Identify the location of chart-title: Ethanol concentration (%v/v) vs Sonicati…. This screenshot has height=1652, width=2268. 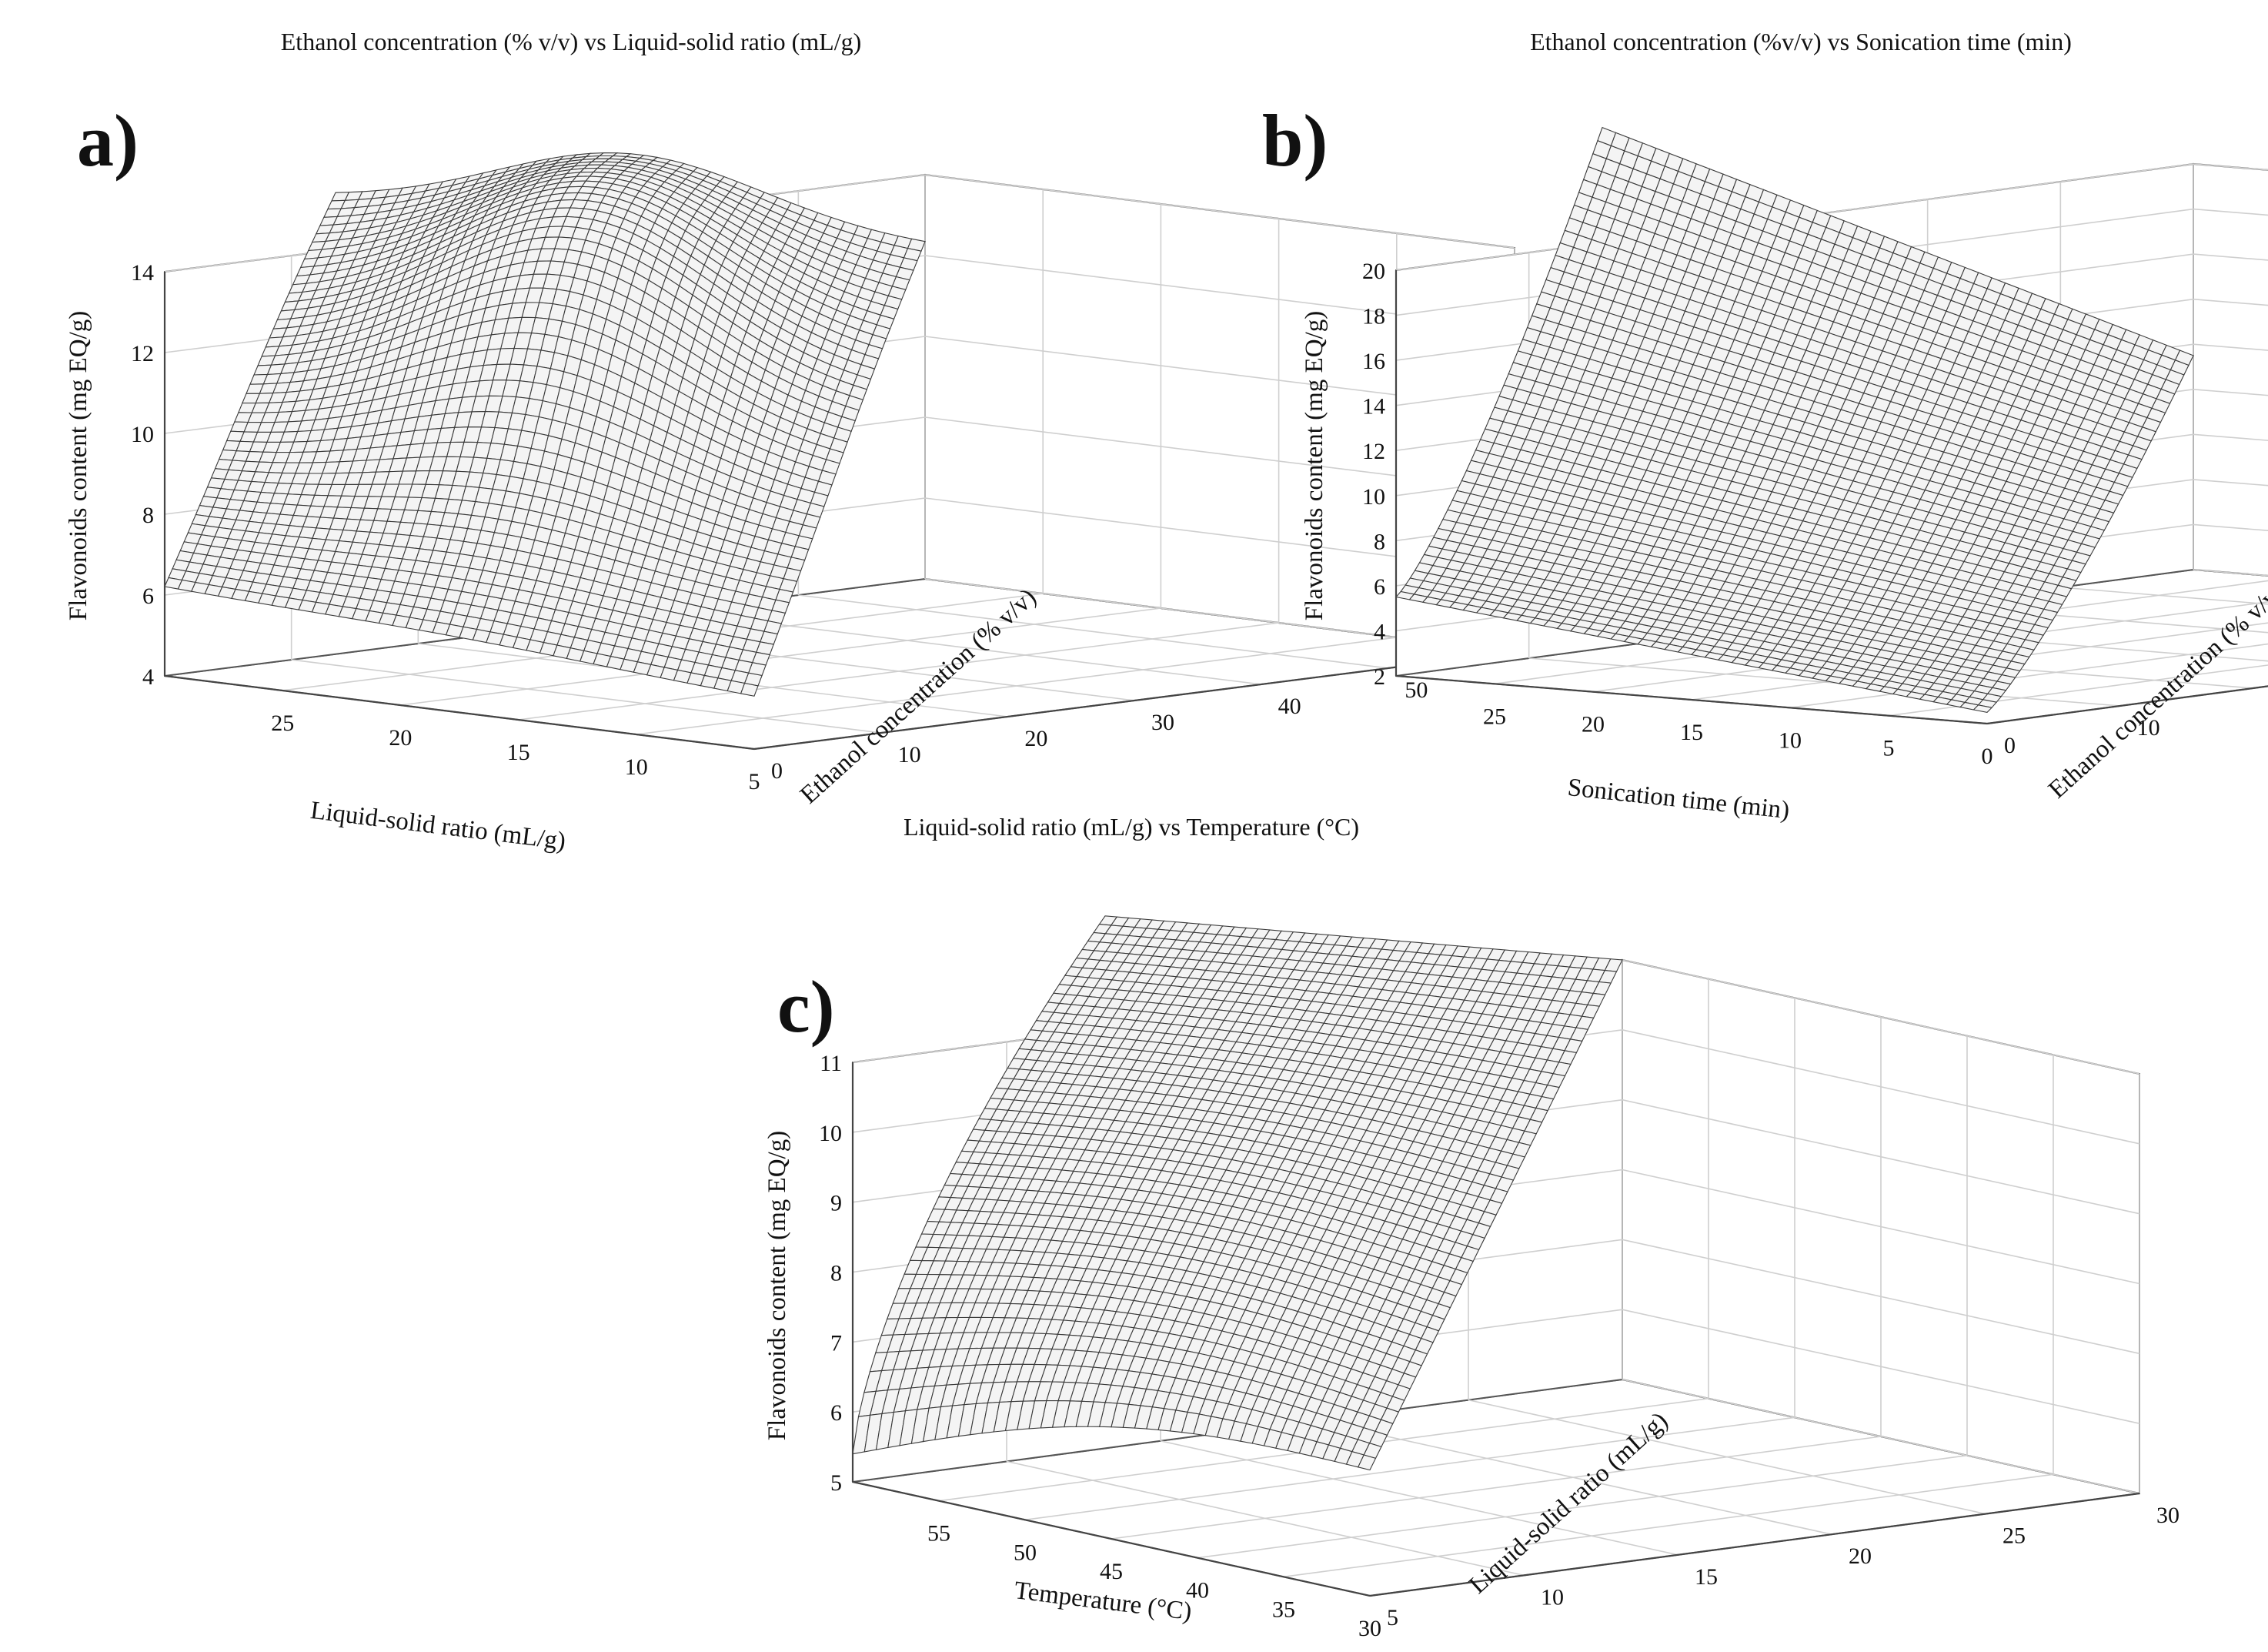
(1801, 41).